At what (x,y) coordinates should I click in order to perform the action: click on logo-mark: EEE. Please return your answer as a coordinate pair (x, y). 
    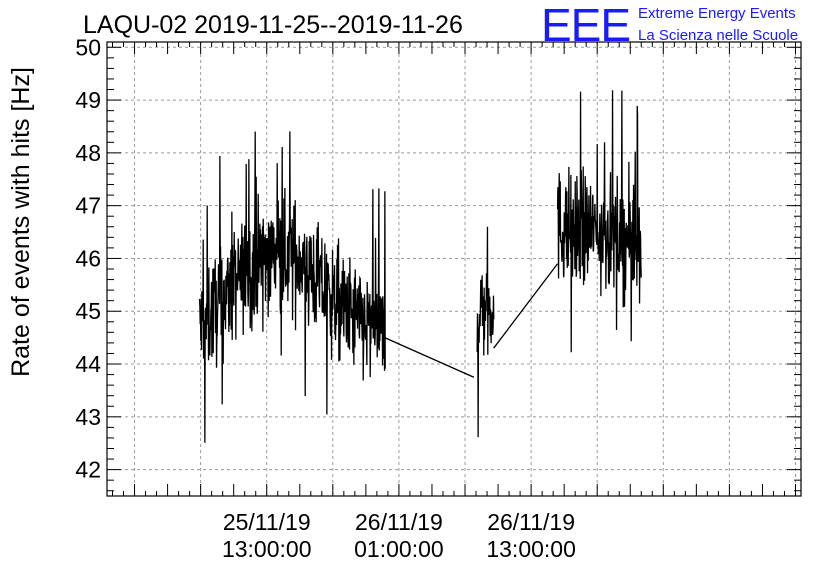
    Looking at the image, I should click on (585, 25).